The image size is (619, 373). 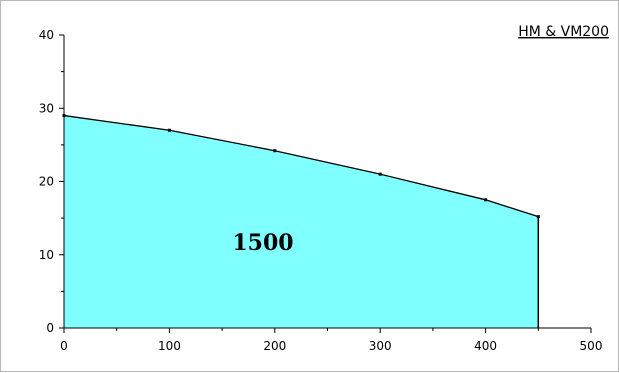 I want to click on y-tick-label: 40, so click(x=46, y=35).